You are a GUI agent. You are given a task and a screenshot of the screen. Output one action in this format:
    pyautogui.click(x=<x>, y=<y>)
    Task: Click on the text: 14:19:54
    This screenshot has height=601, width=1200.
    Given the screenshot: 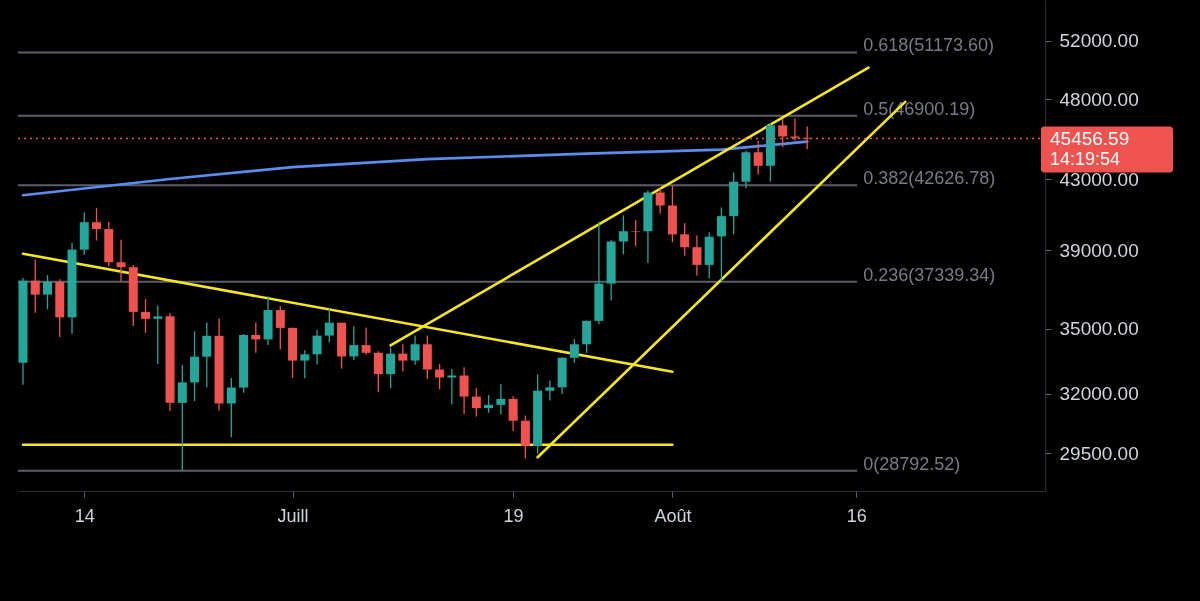 What is the action you would take?
    pyautogui.click(x=1085, y=158)
    